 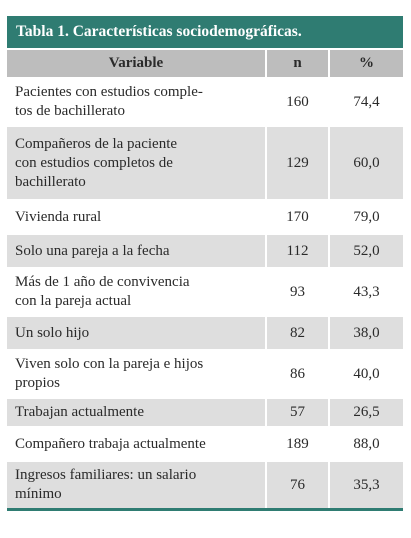 I want to click on cell-n: 57, so click(x=297, y=412).